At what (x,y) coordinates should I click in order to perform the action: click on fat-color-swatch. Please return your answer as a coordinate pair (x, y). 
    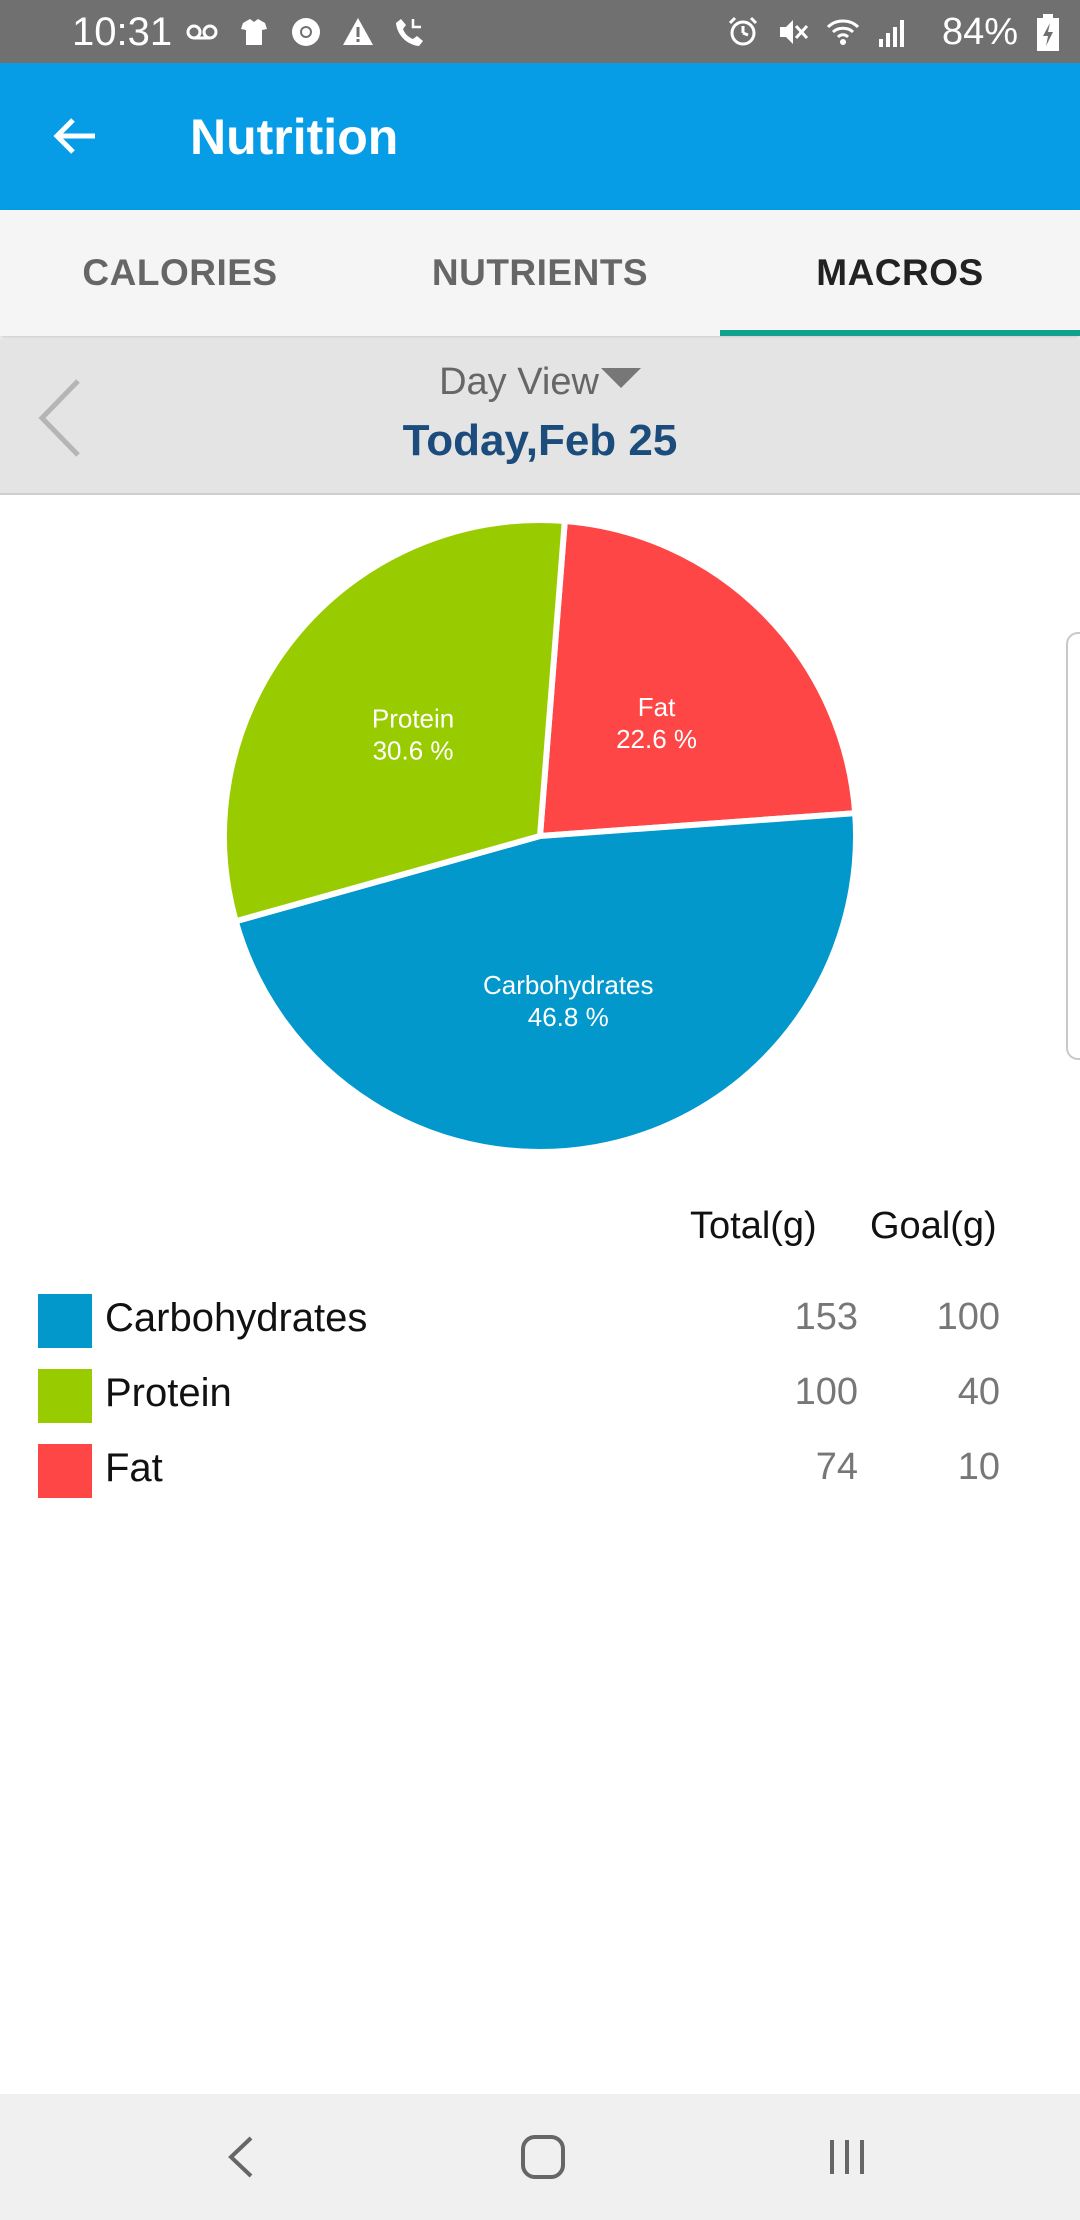
    Looking at the image, I should click on (65, 1471).